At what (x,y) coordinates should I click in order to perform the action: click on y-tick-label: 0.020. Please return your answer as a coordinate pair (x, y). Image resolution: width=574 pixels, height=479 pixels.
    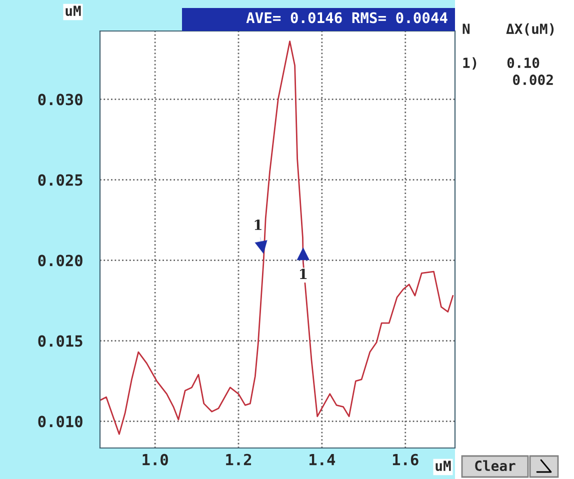
    Looking at the image, I should click on (60, 260).